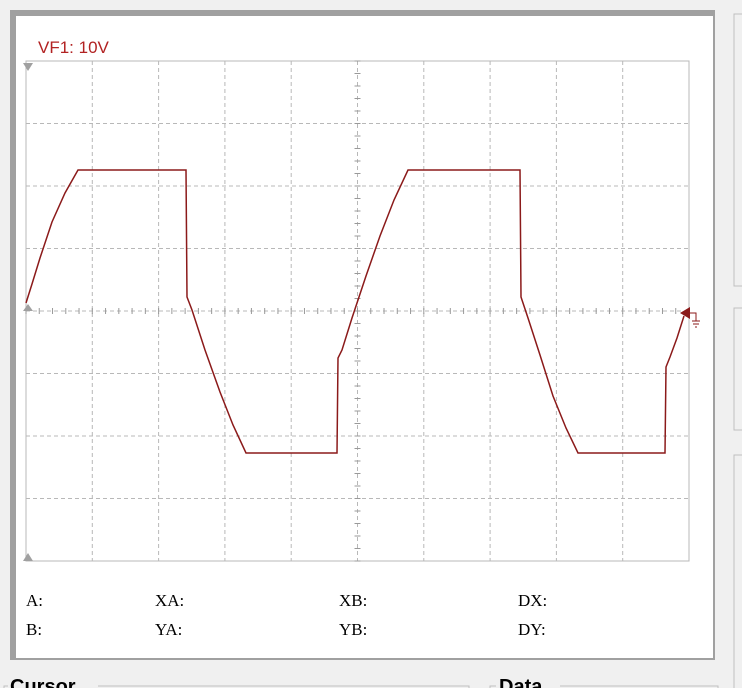 Image resolution: width=742 pixels, height=688 pixels. Describe the element at coordinates (353, 629) in the screenshot. I see `readout-yb: YB:` at that location.